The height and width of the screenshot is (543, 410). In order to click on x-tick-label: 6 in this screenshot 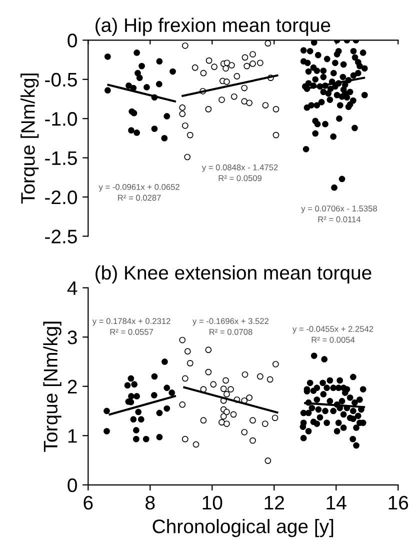, I will do `click(88, 503)`.